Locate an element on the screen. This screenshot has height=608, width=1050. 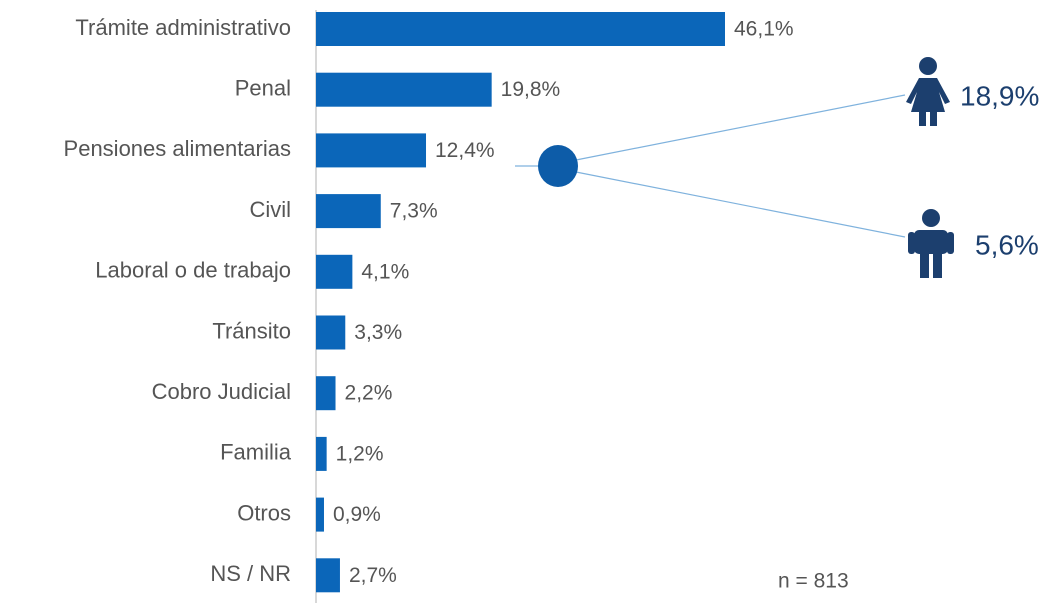
annotation-label: 5,6% is located at coordinates (1007, 244).